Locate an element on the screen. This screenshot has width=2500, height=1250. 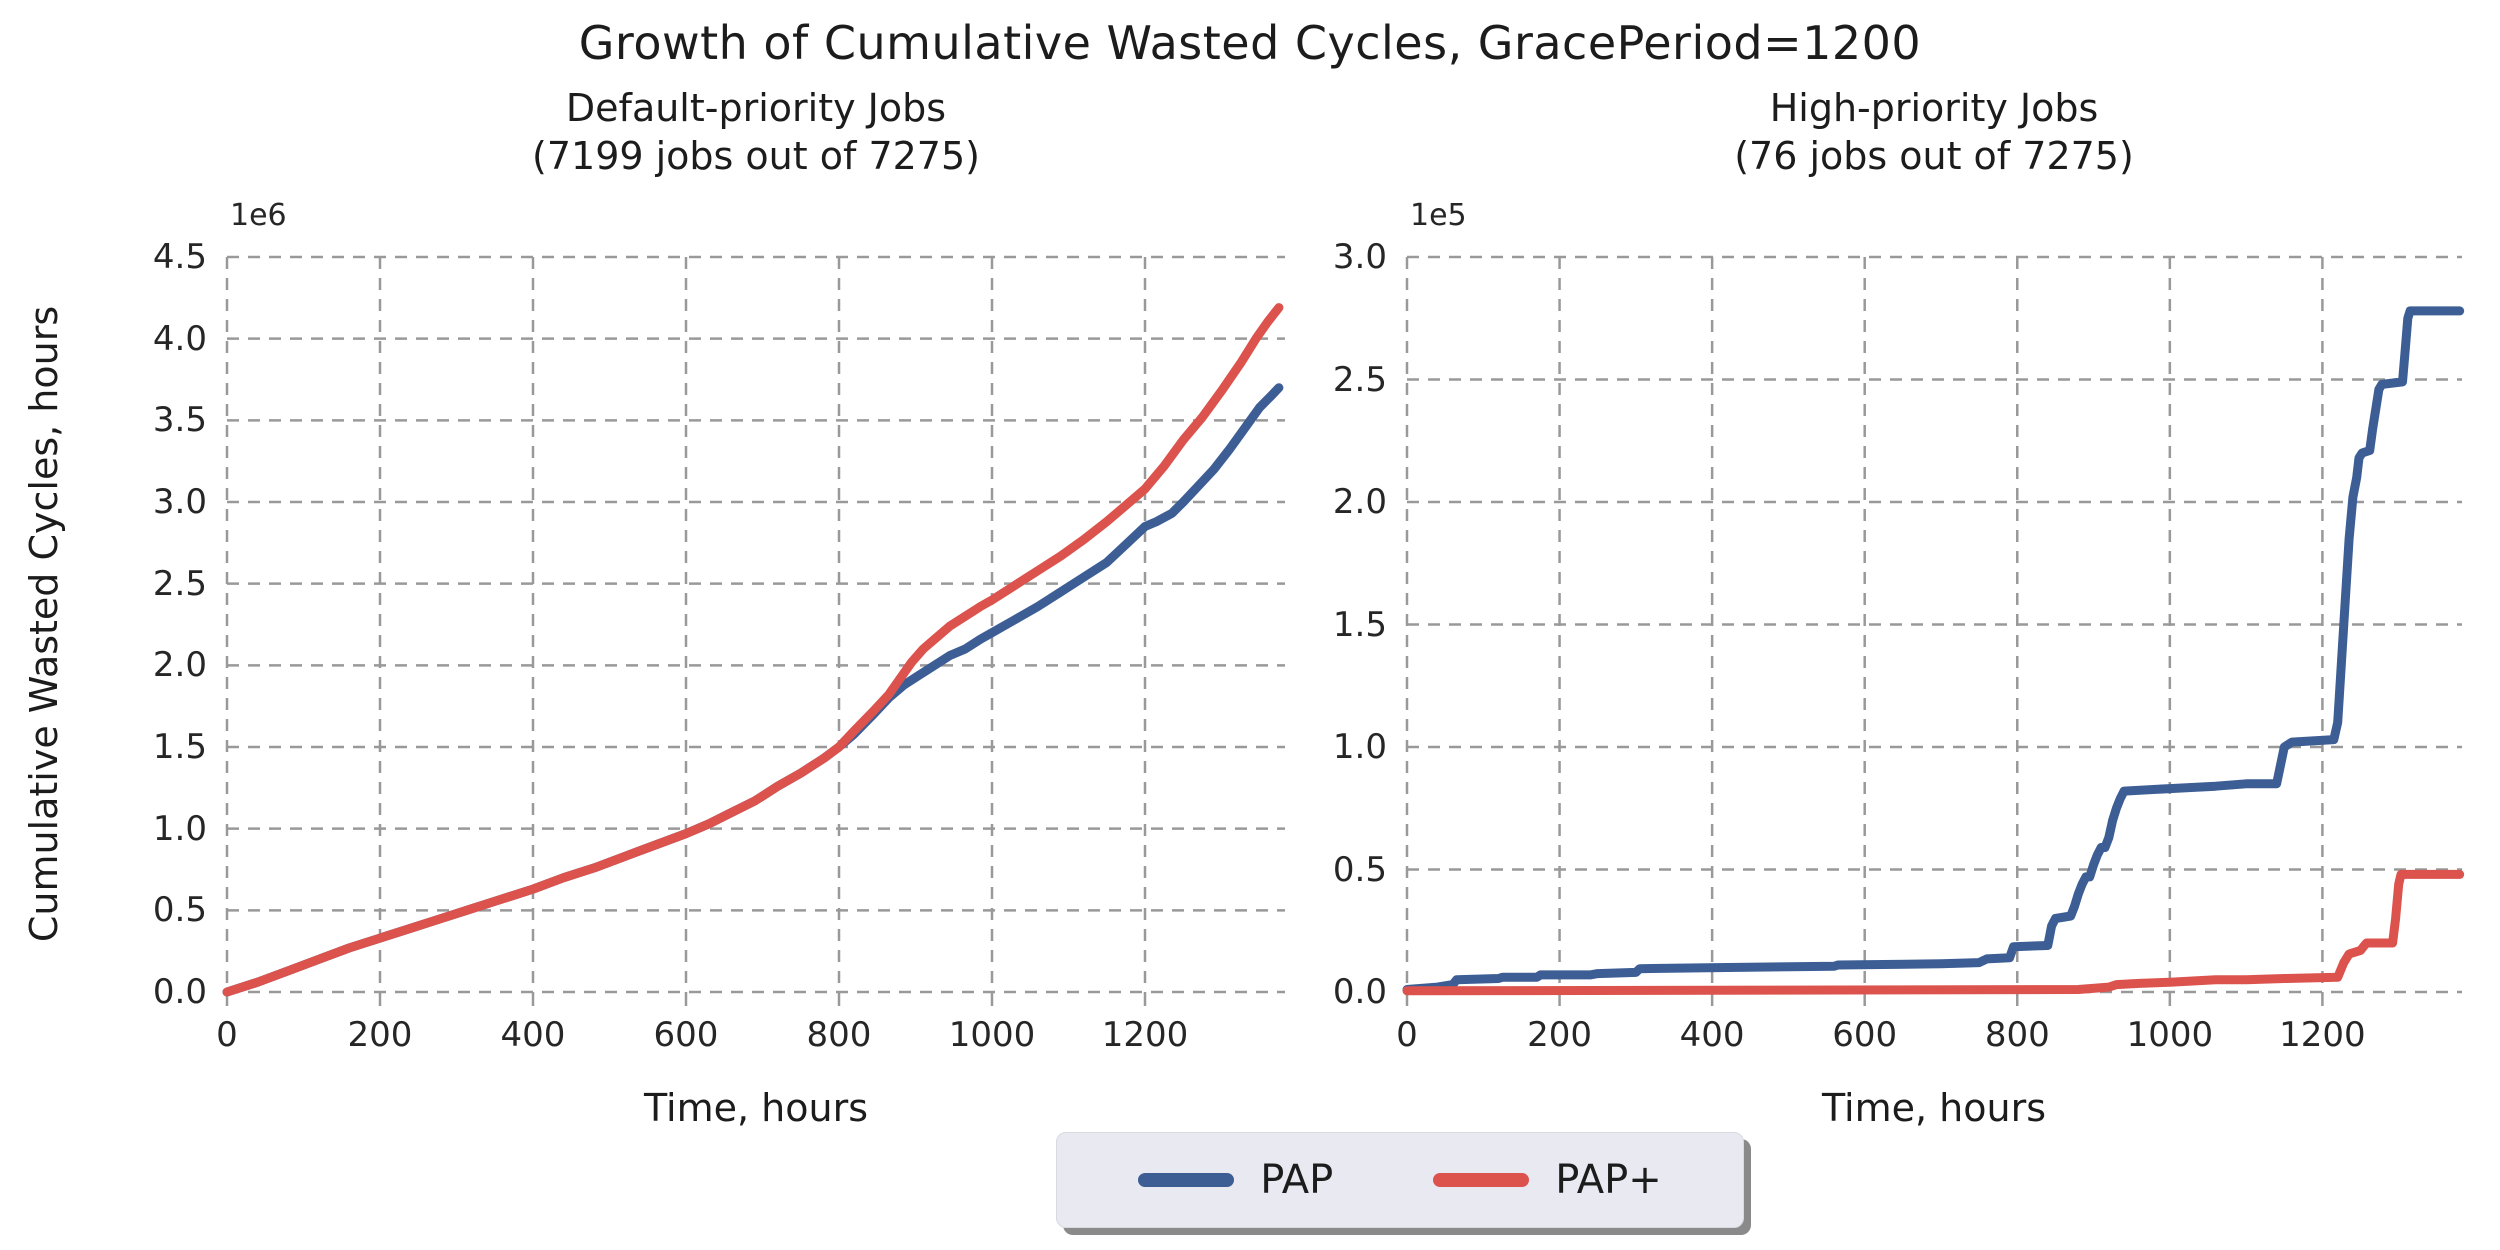
legend: PAP PAP+ is located at coordinates (1400, 1180).